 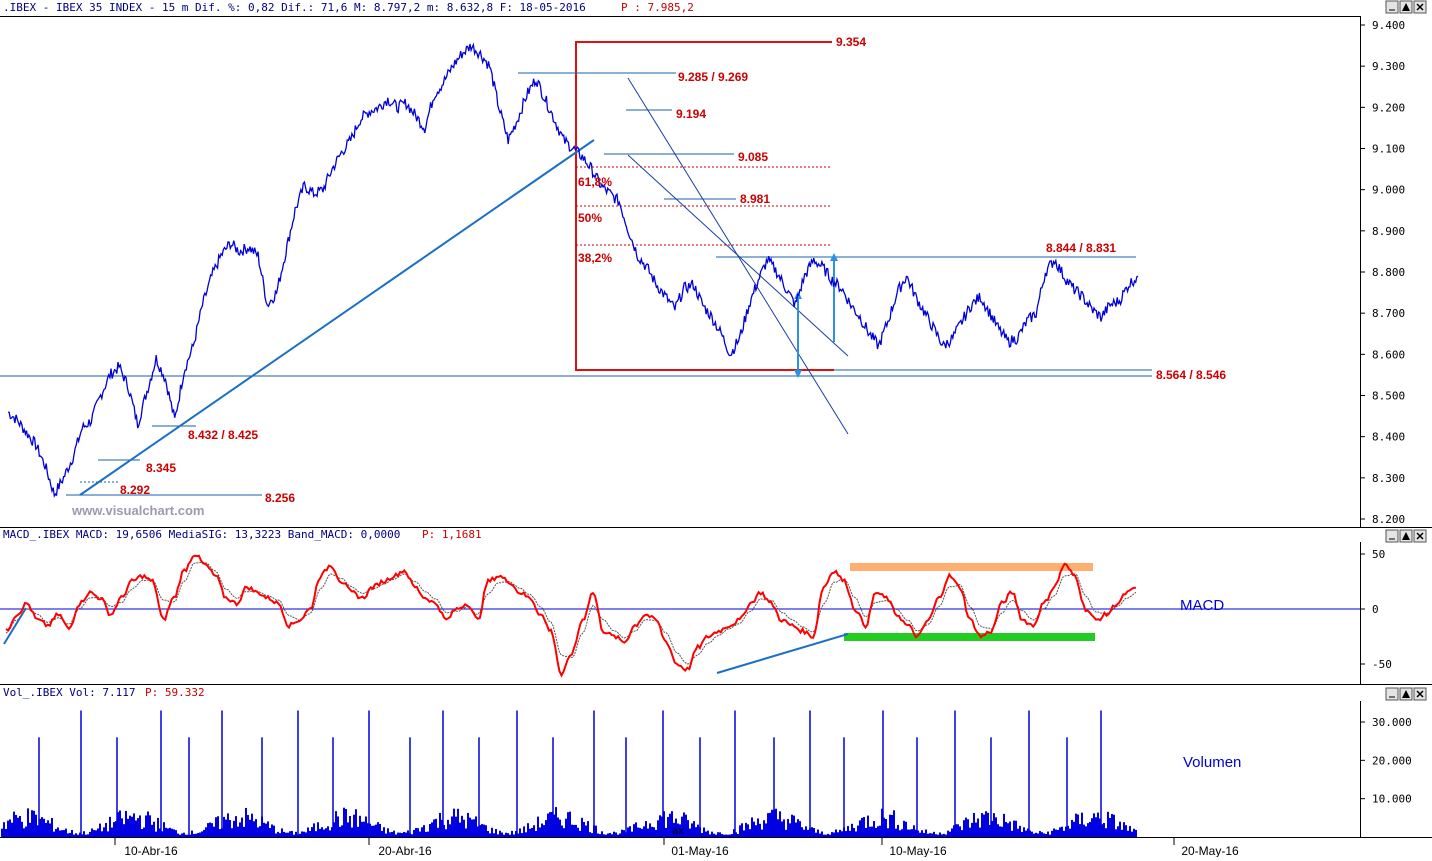 I want to click on macd-pane-controls, so click(x=1406, y=536).